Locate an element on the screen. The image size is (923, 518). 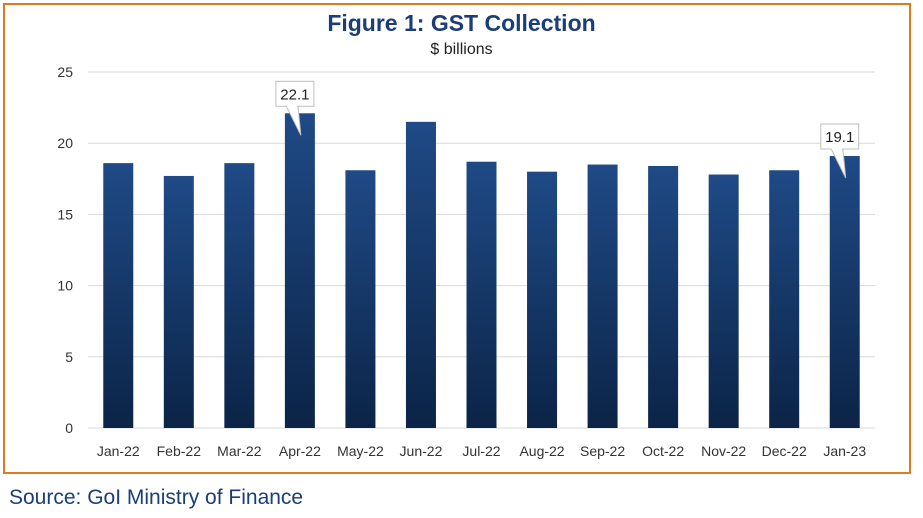
x-tick-label: Jul-22 is located at coordinates (481, 451).